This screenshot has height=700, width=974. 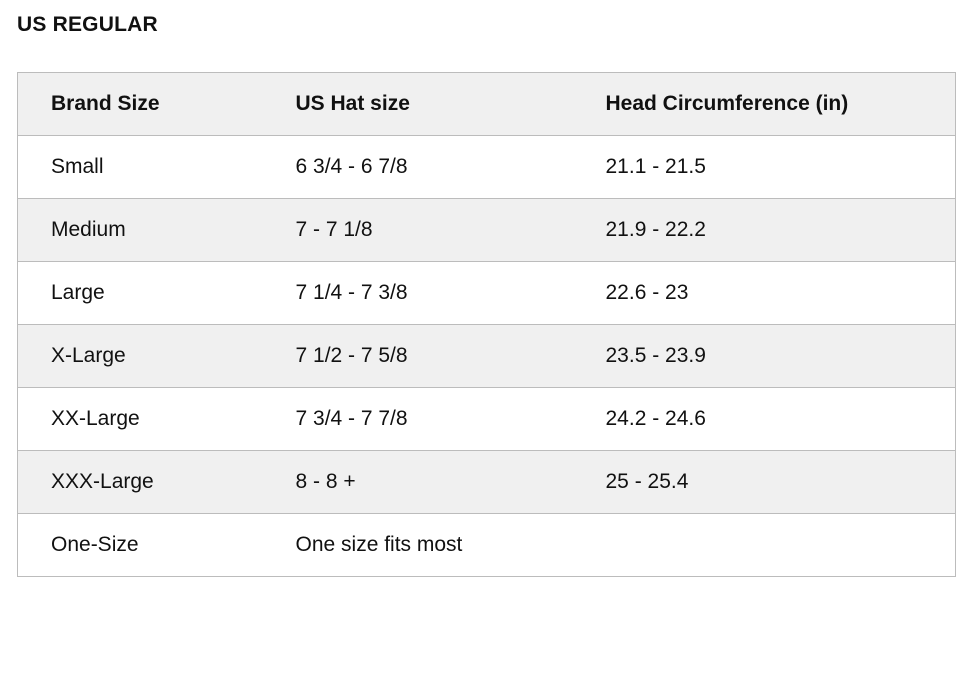 I want to click on cell-us-hat-size: 6 3/4 - 6 7/8, so click(x=417, y=167).